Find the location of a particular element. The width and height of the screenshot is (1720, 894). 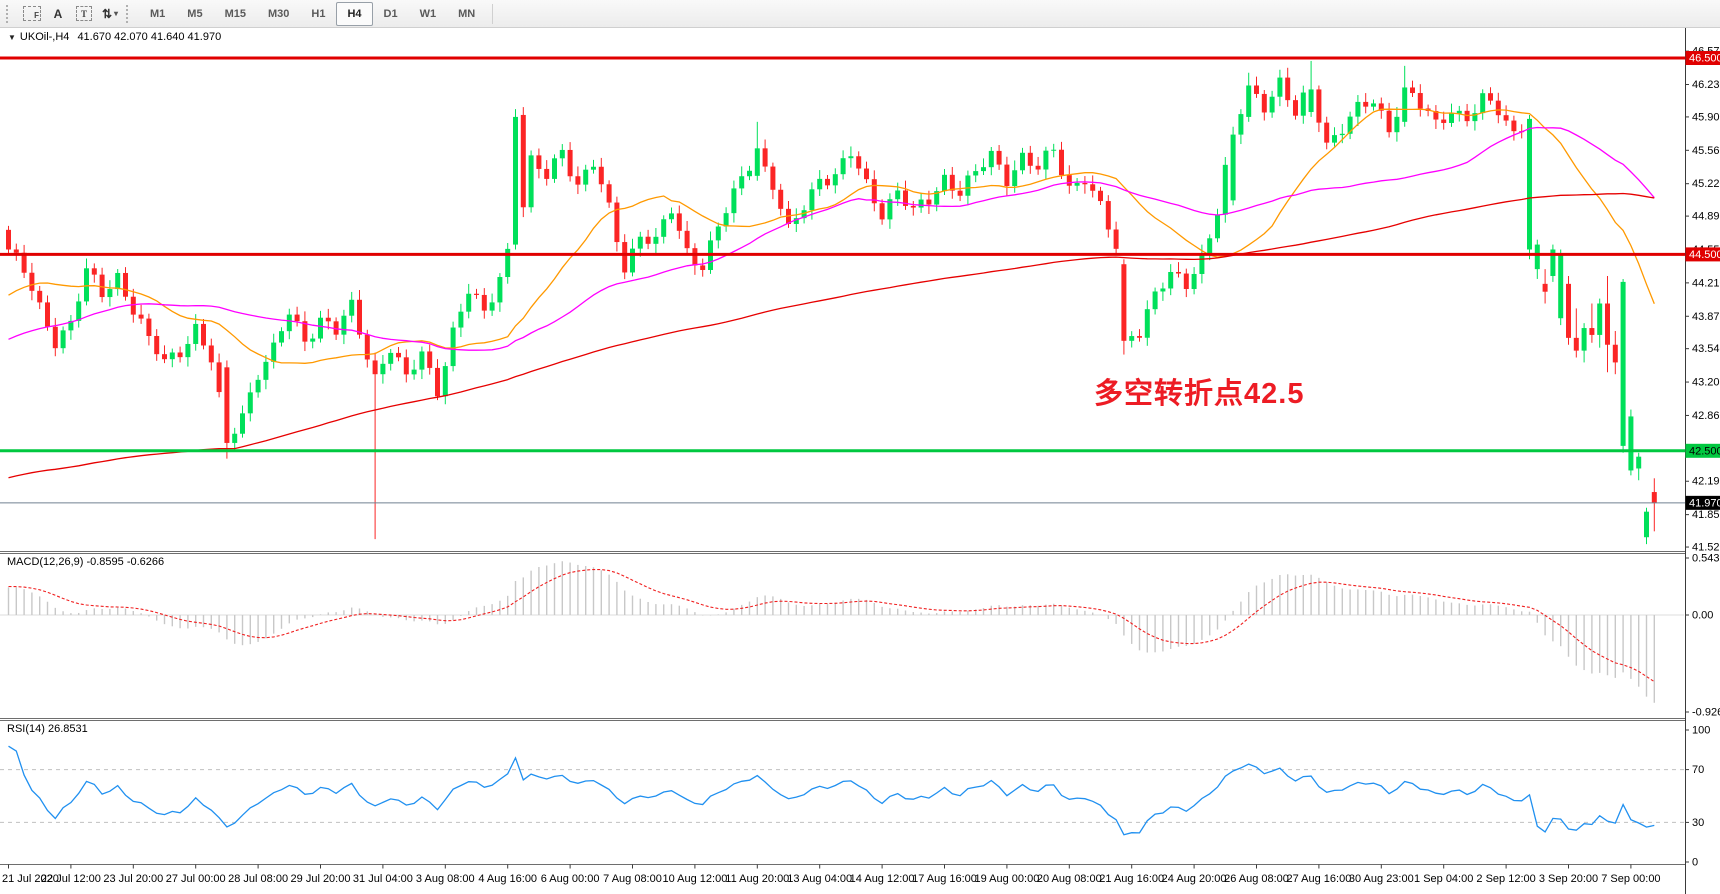

time-axis-label: 10 Aug 12:00 is located at coordinates (694, 879).